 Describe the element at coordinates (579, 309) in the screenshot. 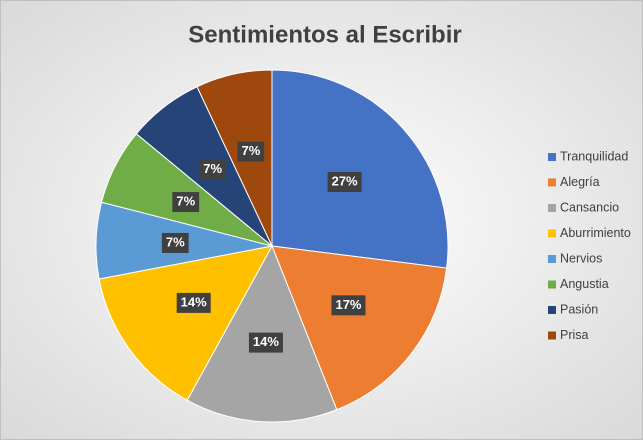

I see `legend-label: Pasión` at that location.